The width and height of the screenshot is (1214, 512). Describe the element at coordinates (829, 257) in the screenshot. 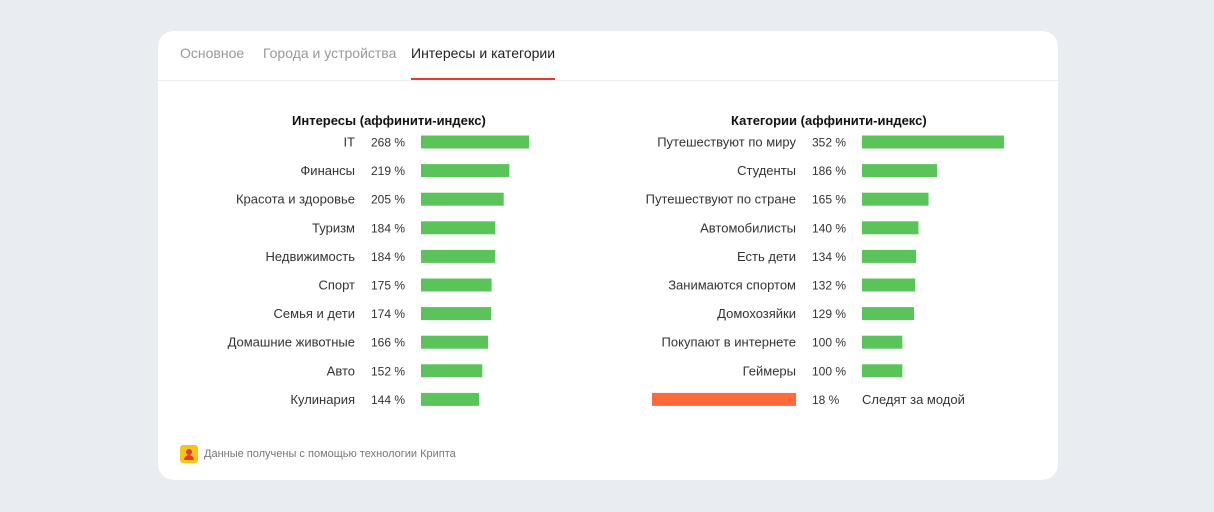

I see `category-value-label: 134 %` at that location.